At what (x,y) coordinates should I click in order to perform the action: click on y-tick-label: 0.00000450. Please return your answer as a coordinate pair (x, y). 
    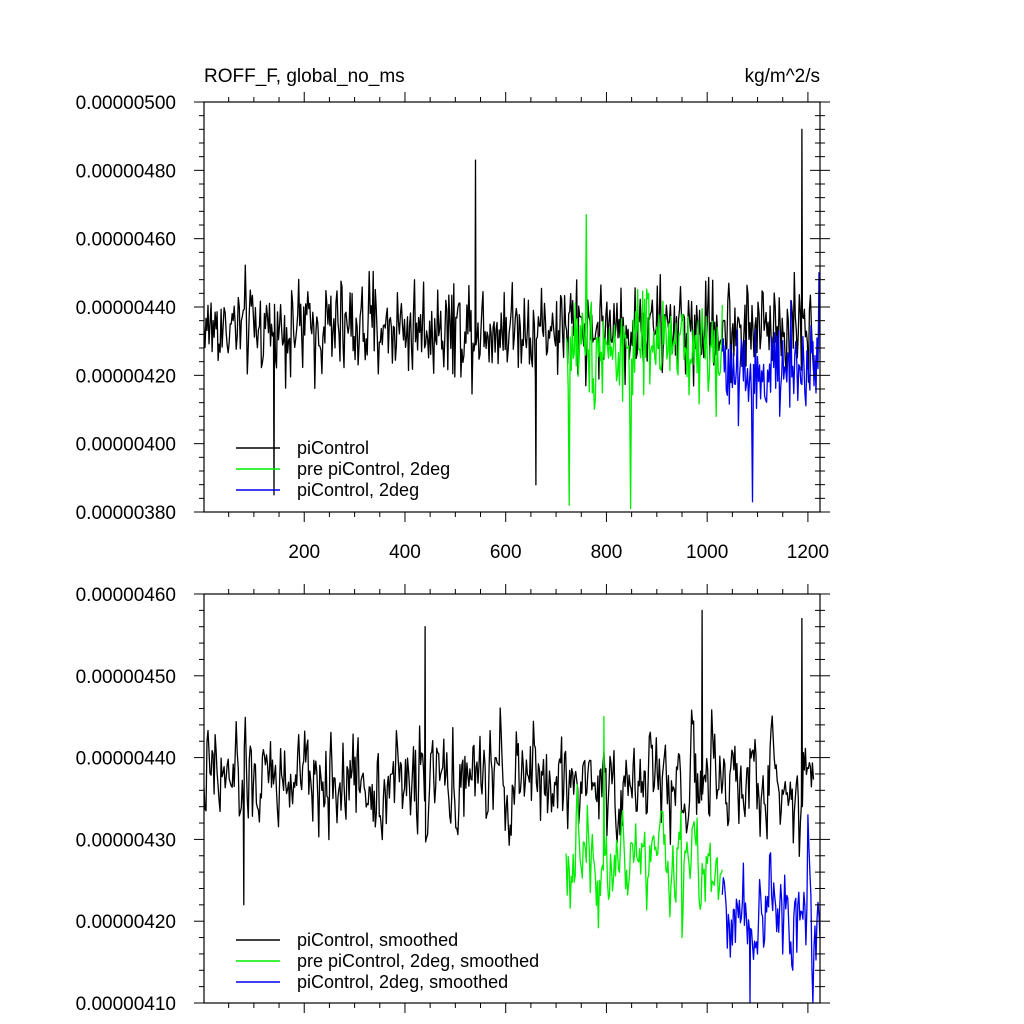
    Looking at the image, I should click on (126, 677).